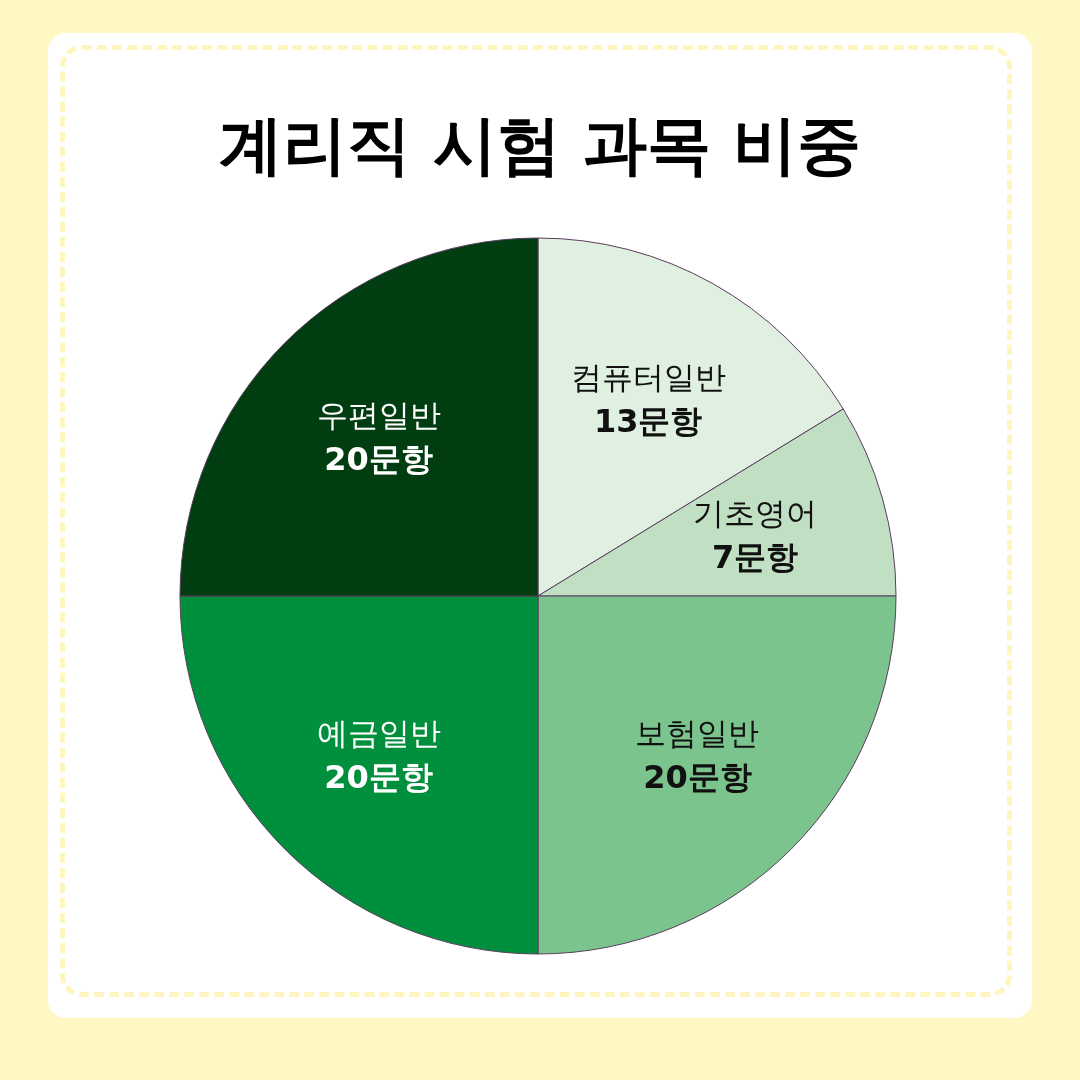 The width and height of the screenshot is (1080, 1080). Describe the element at coordinates (755, 512) in the screenshot. I see `slice-label: 기초영어` at that location.